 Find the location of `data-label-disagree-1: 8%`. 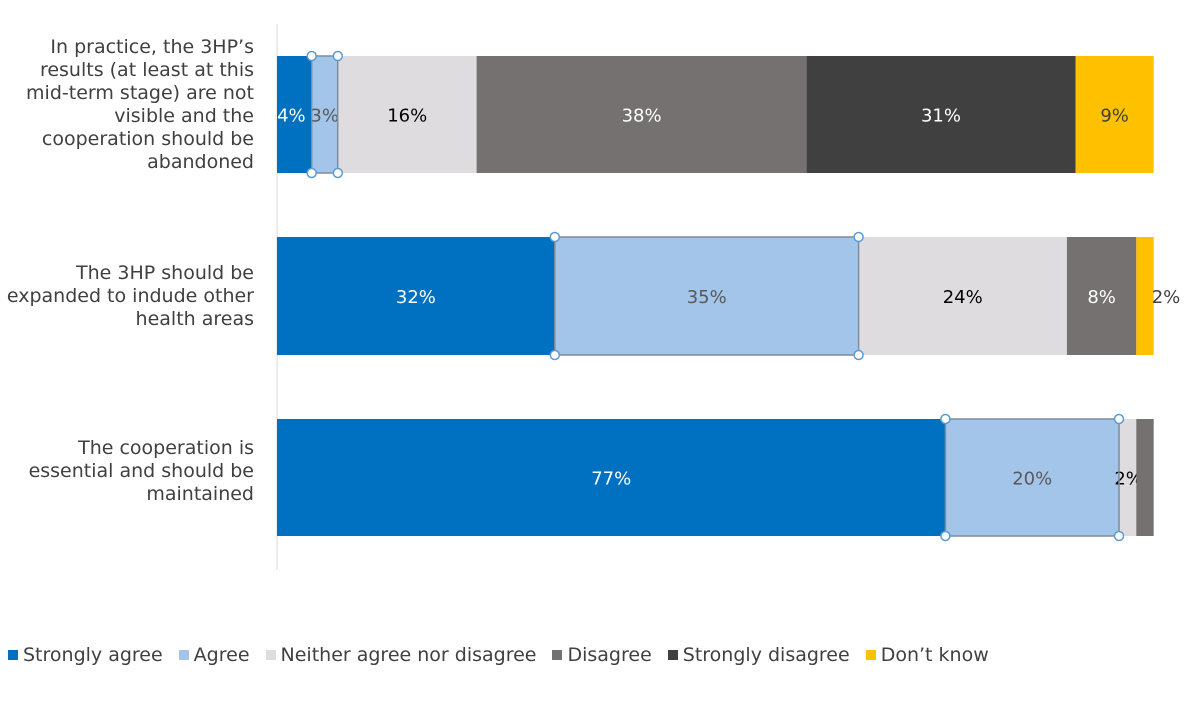

data-label-disagree-1: 8% is located at coordinates (1101, 297).